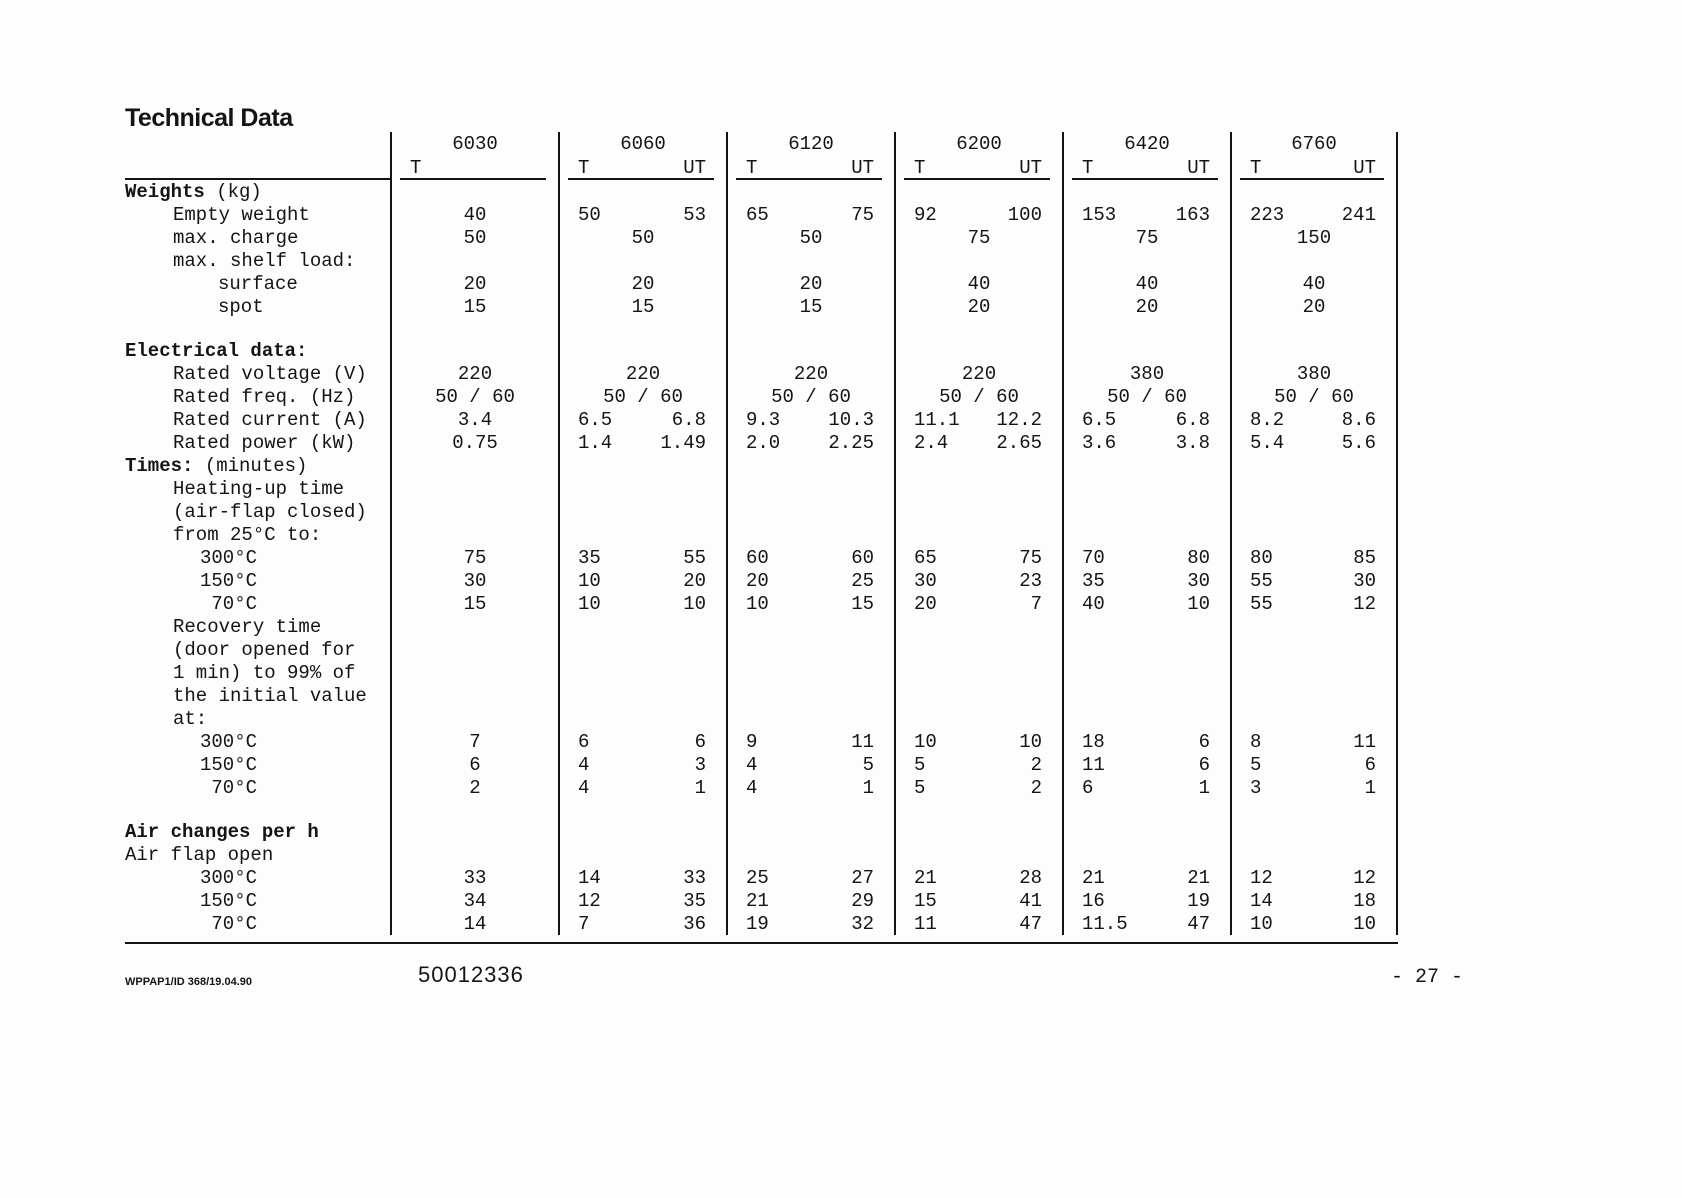 Image resolution: width=1682 pixels, height=1198 pixels. I want to click on cell-value: 20, so click(811, 283).